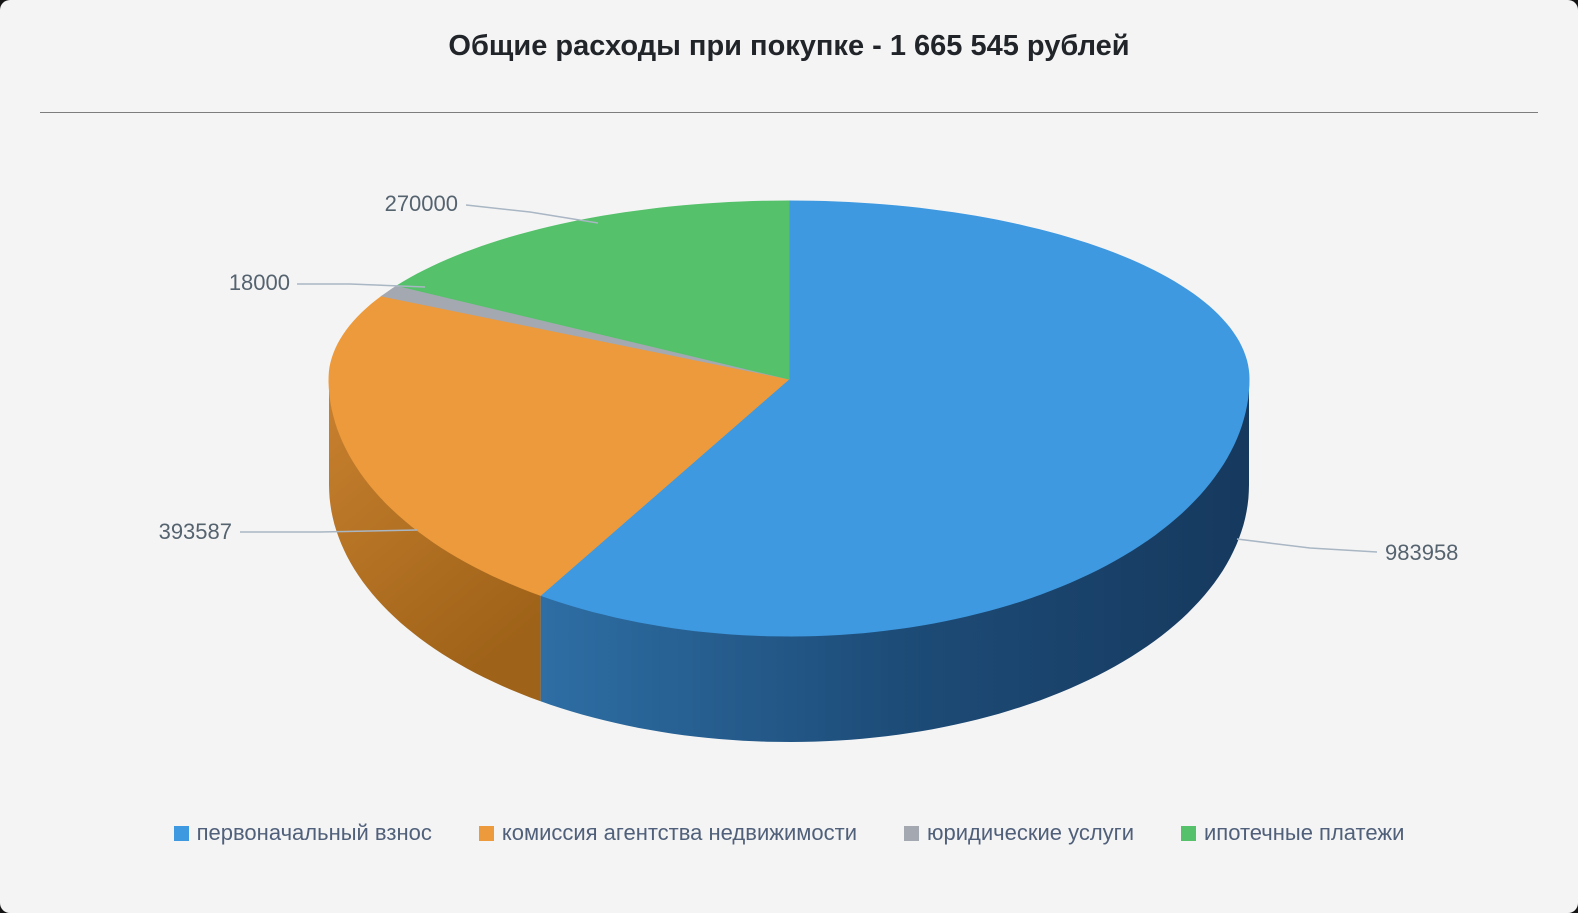  What do you see at coordinates (789, 112) in the screenshot?
I see `divider-line` at bounding box center [789, 112].